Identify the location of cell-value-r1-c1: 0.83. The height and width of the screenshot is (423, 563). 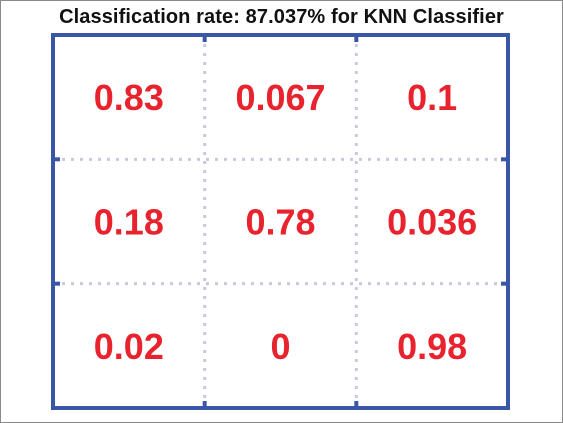
(129, 97).